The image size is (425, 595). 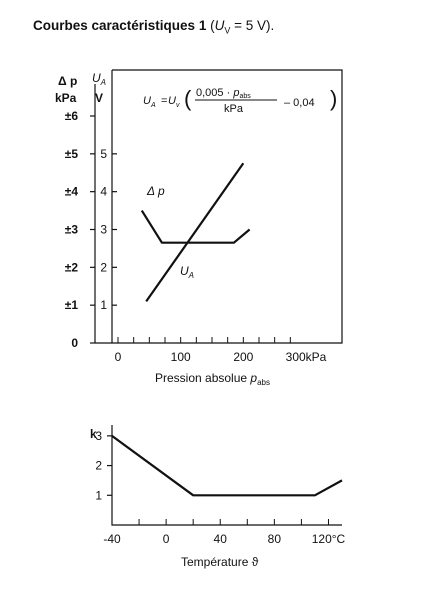 What do you see at coordinates (103, 230) in the screenshot?
I see `right-tick-label: 3` at bounding box center [103, 230].